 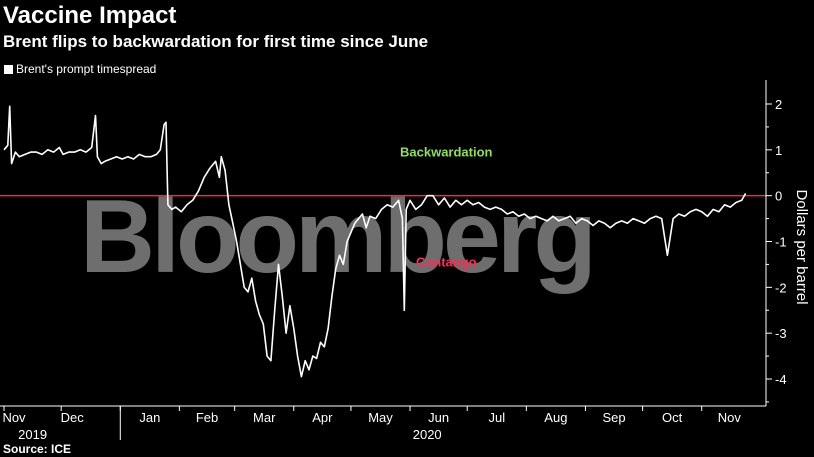 I want to click on y-axis-title: Dollars per barrel, so click(x=801, y=246).